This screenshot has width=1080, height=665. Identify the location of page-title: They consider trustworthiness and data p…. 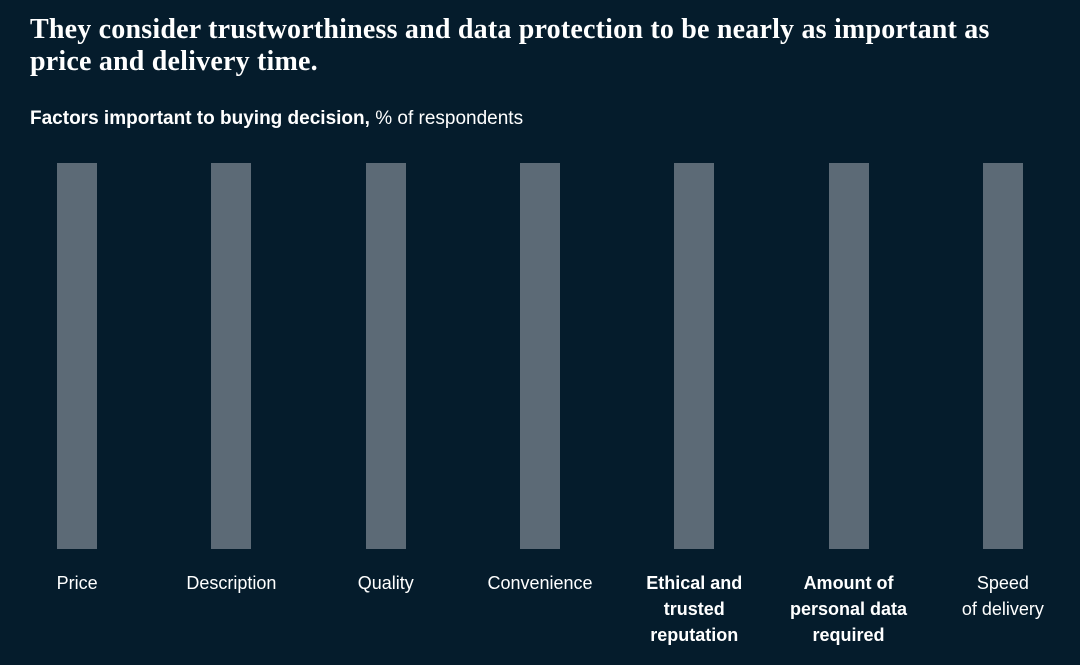
(510, 45).